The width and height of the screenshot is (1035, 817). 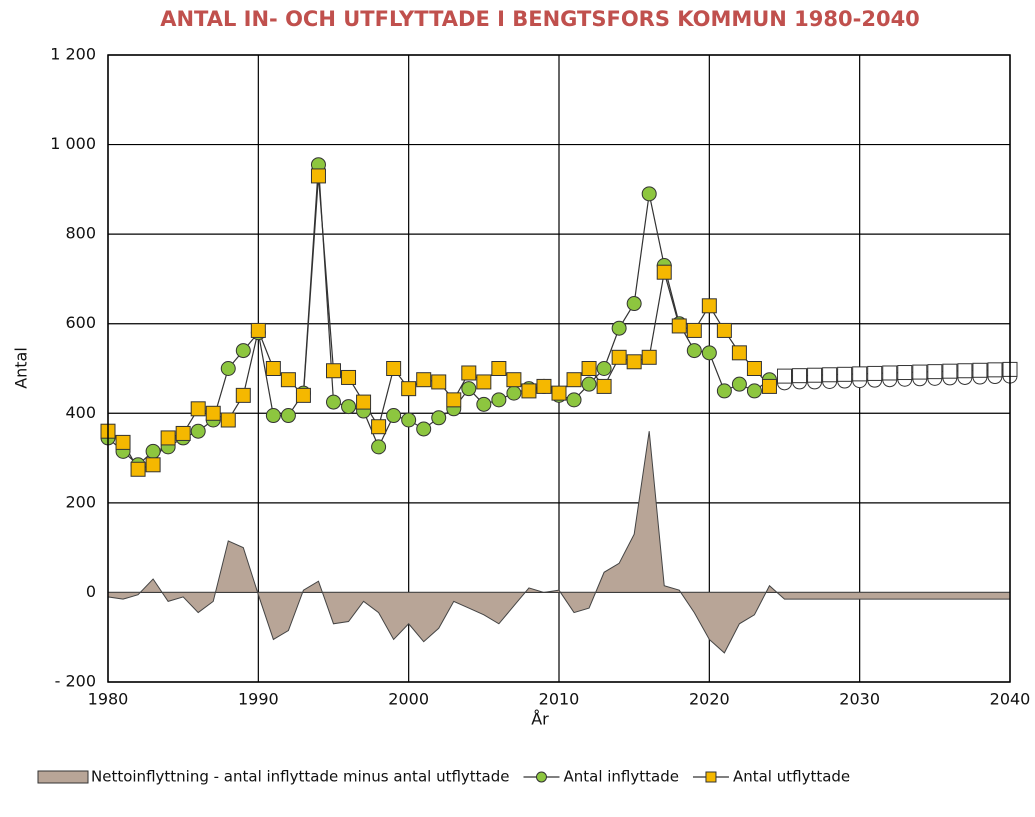 I want to click on x-tick-label: 2010, so click(x=559, y=699).